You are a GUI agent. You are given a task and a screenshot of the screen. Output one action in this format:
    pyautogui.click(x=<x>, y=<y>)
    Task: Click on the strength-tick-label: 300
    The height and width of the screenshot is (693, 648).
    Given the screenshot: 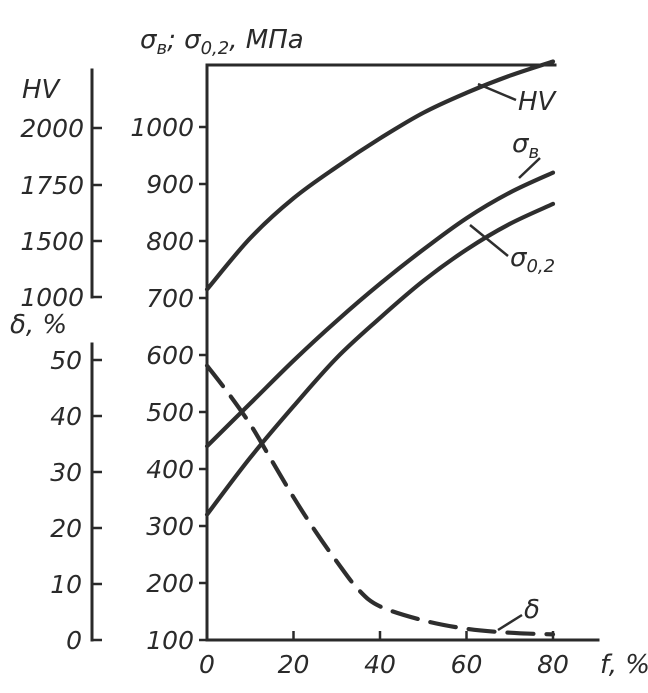 What is the action you would take?
    pyautogui.click(x=170, y=526)
    